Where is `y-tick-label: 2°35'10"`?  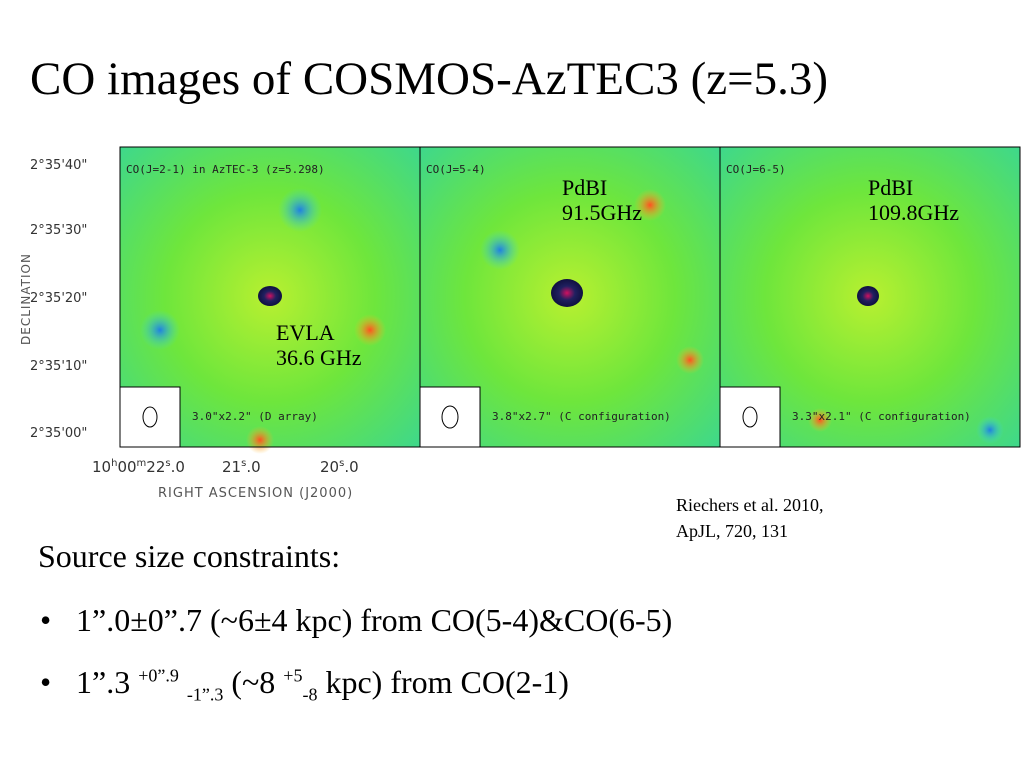
y-tick-label: 2°35'10" is located at coordinates (59, 366).